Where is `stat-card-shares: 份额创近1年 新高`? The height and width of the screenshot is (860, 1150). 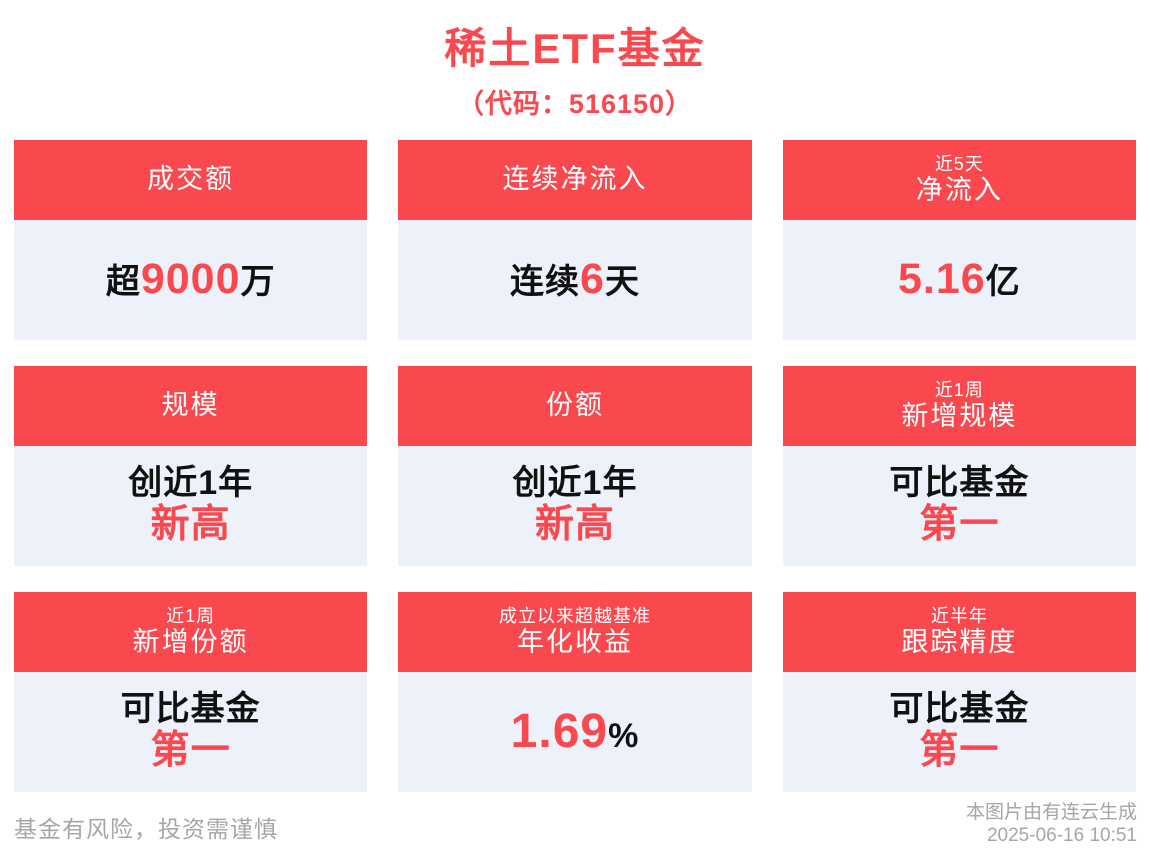
stat-card-shares: 份额创近1年 新高 is located at coordinates (575, 466).